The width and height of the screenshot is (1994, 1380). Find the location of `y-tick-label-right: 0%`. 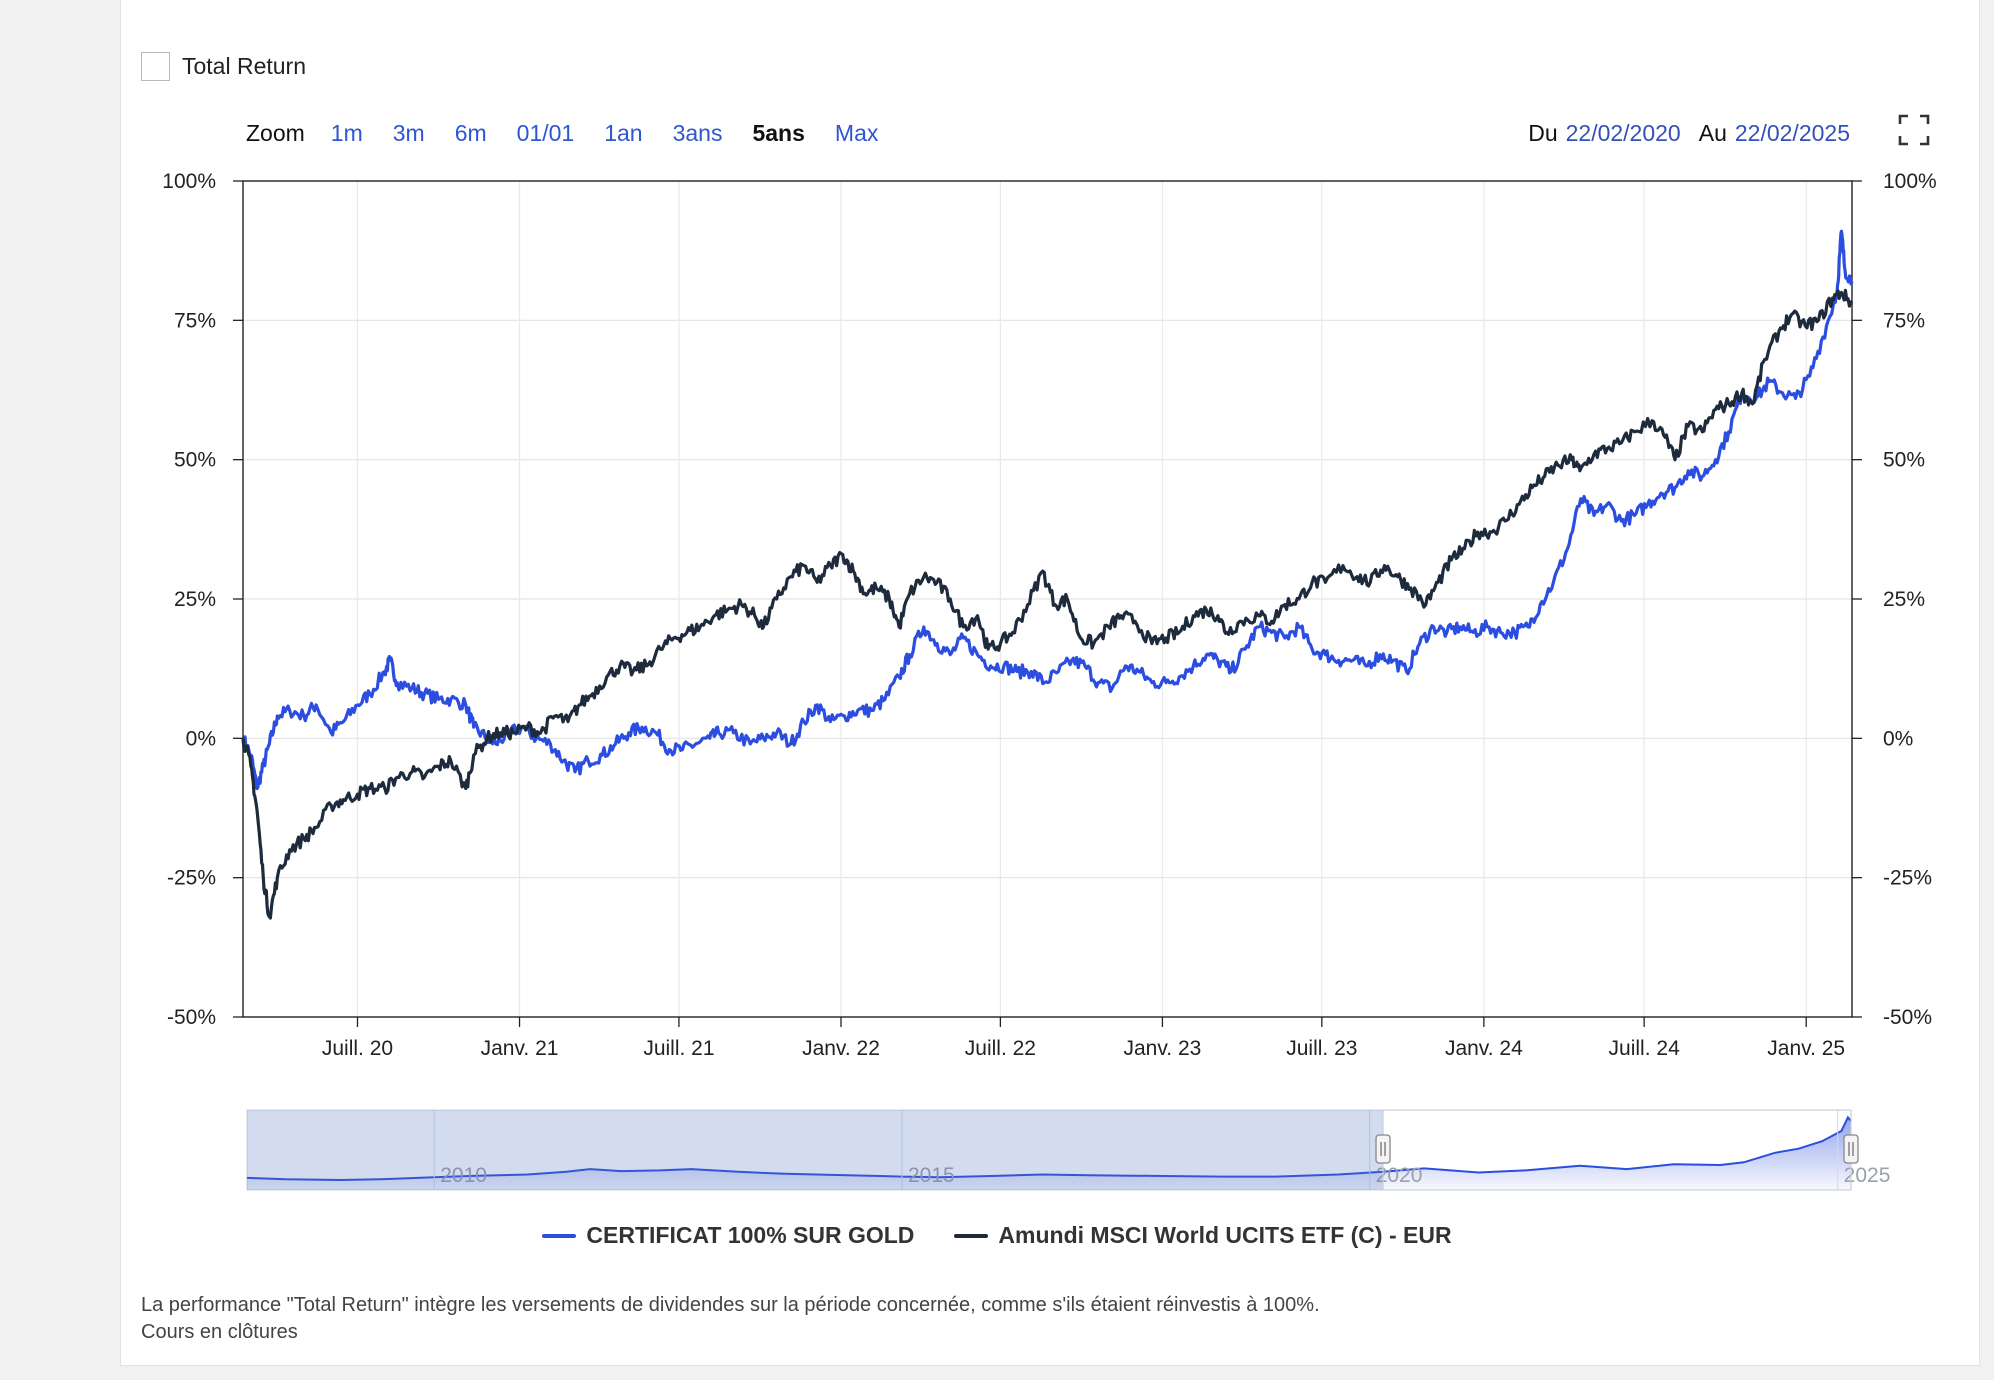

y-tick-label-right: 0% is located at coordinates (1898, 738).